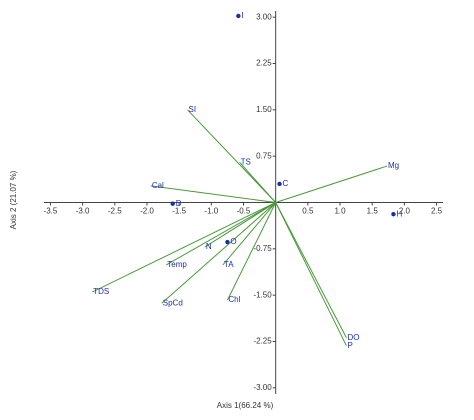  Describe the element at coordinates (13, 199) in the screenshot. I see `y-axis-title: Axis 2 (21.07 %)` at that location.